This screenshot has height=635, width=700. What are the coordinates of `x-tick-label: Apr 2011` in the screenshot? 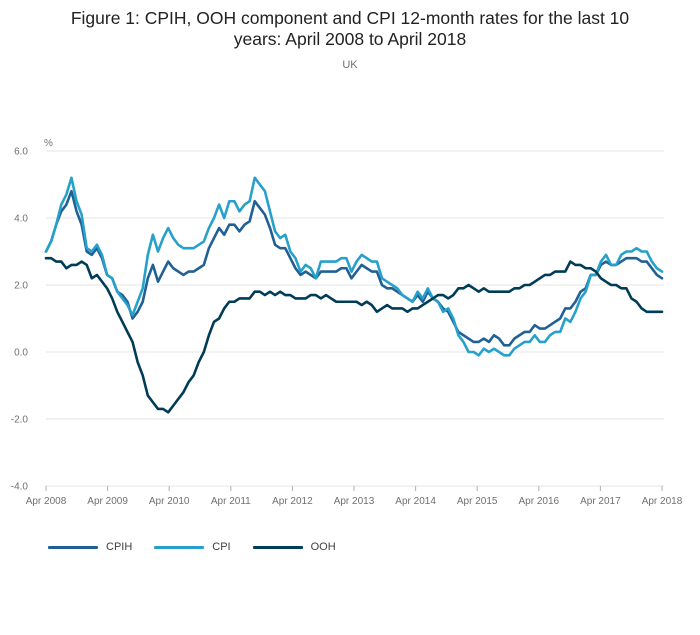 It's located at (231, 501).